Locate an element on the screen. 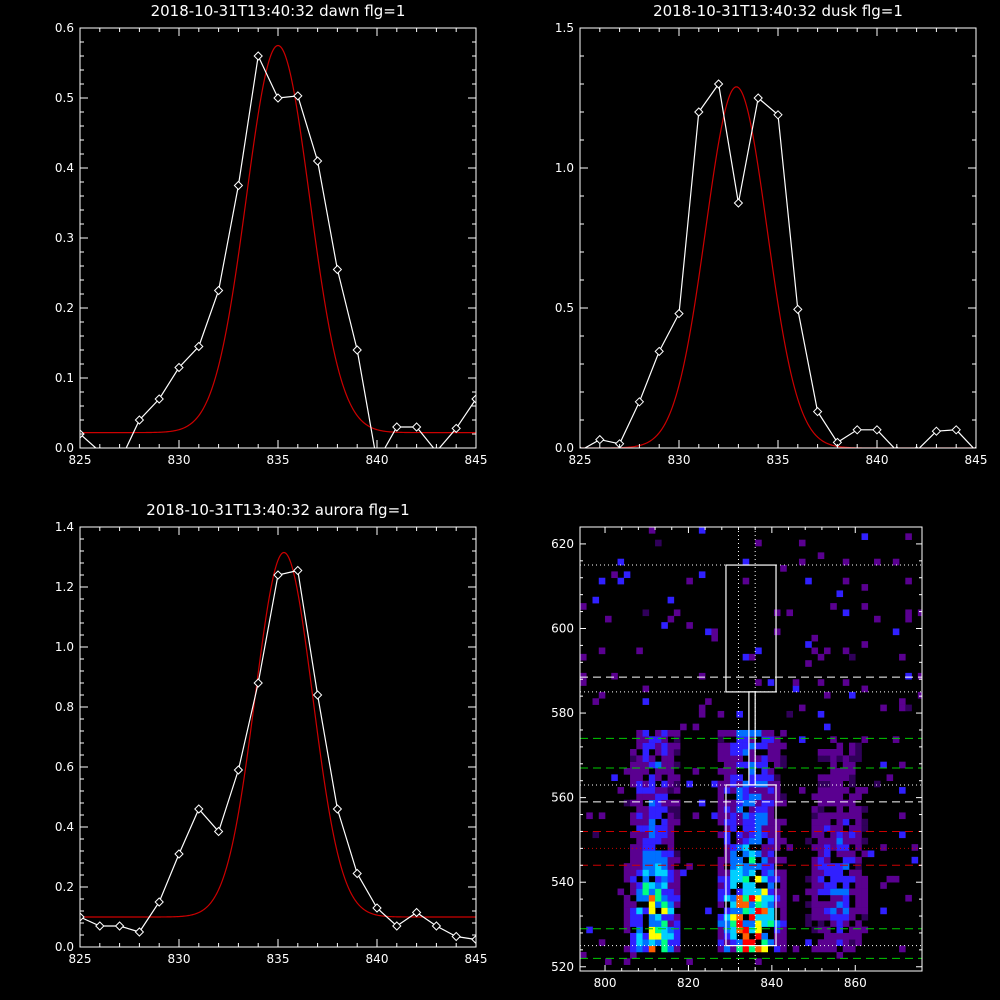 The width and height of the screenshot is (1000, 1000). x-tick-label: 830 is located at coordinates (179, 460).